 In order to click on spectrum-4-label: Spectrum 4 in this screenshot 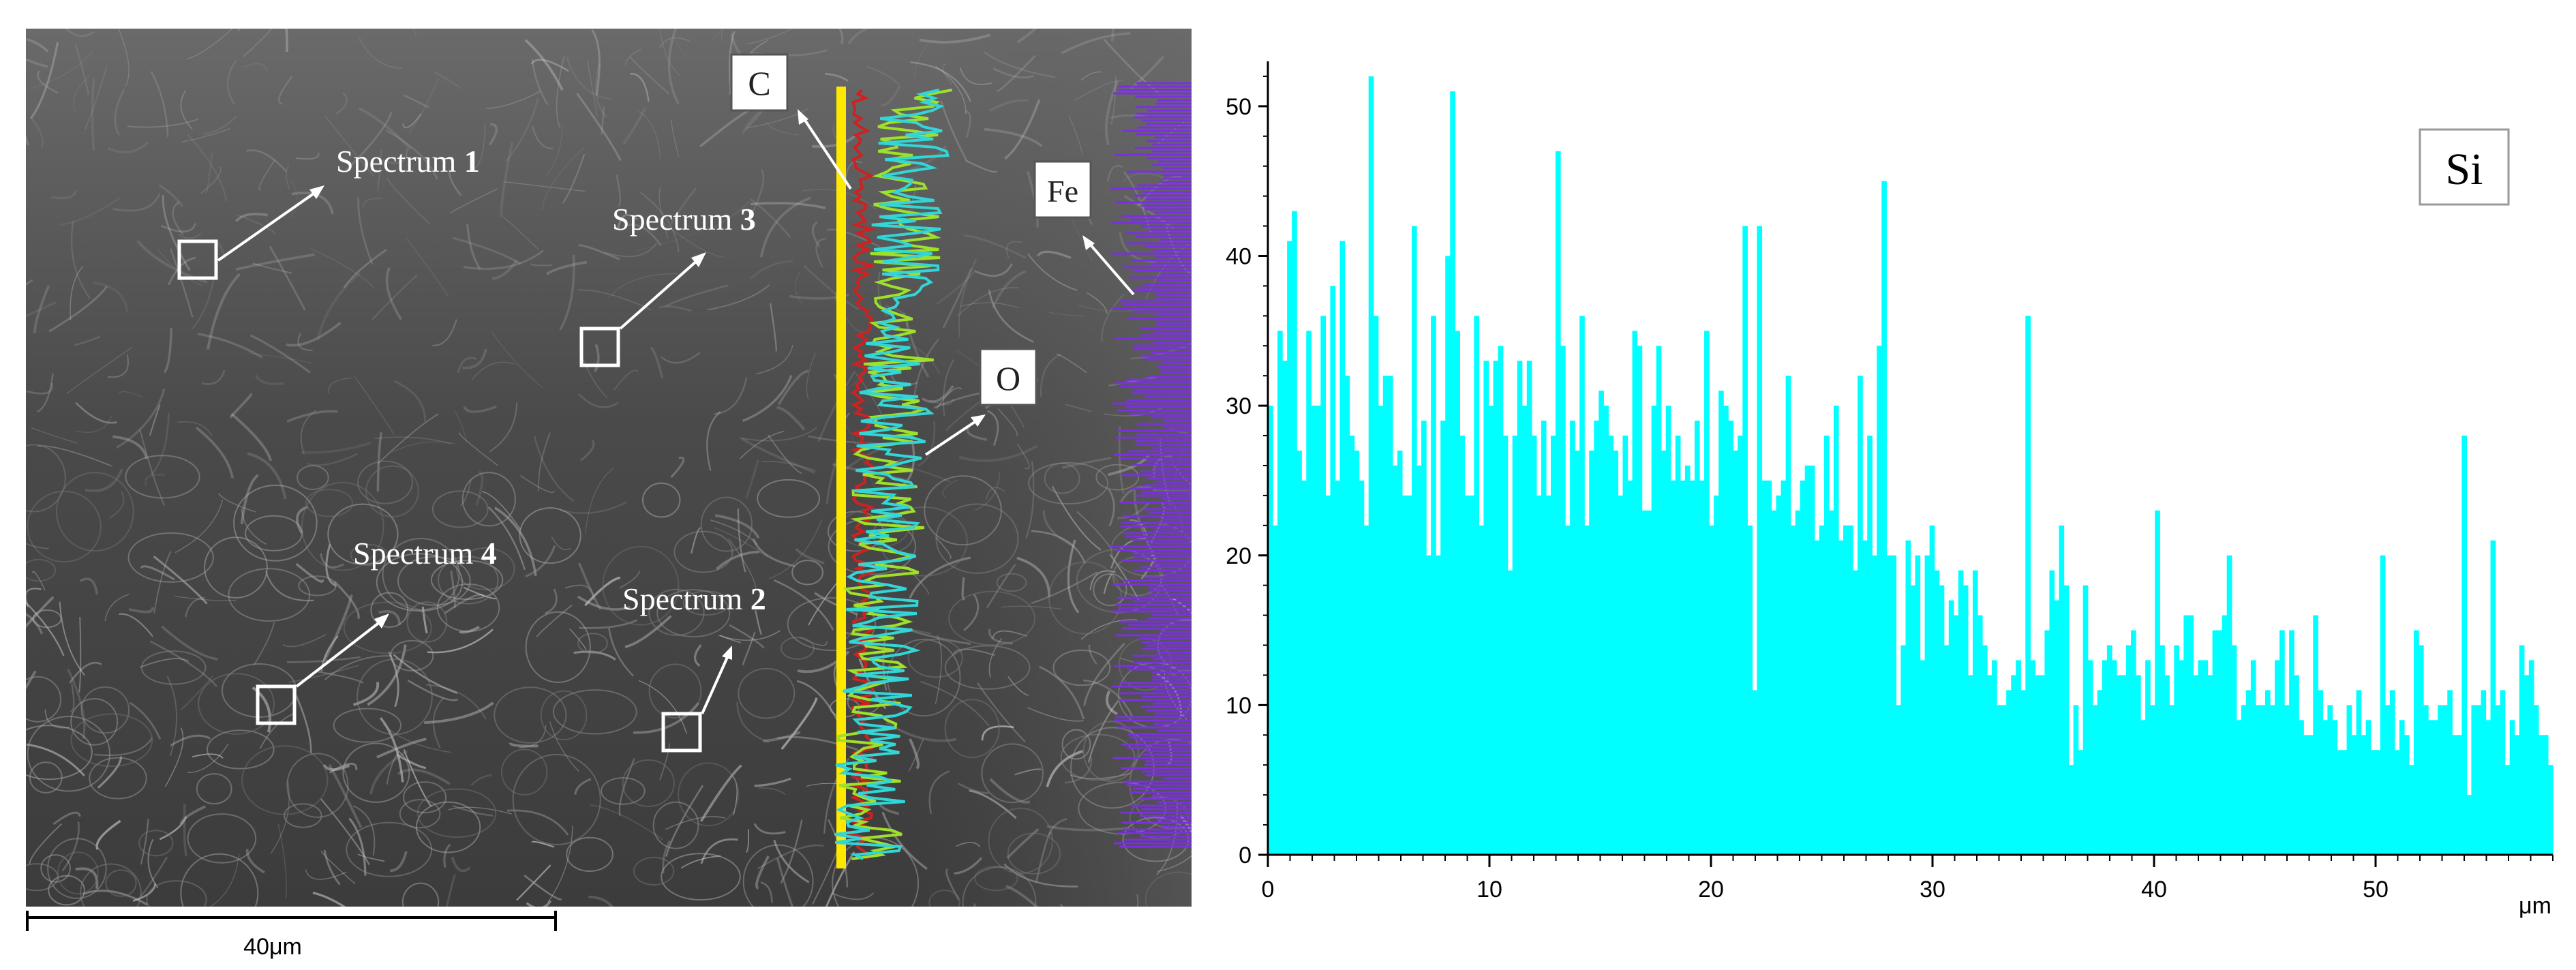, I will do `click(425, 553)`.